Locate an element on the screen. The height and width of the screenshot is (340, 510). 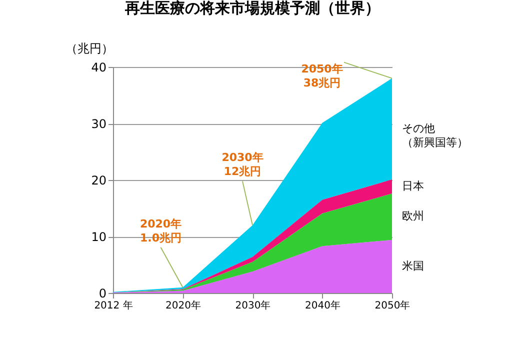
annotation: 2050年 38兆円 is located at coordinates (322, 76).